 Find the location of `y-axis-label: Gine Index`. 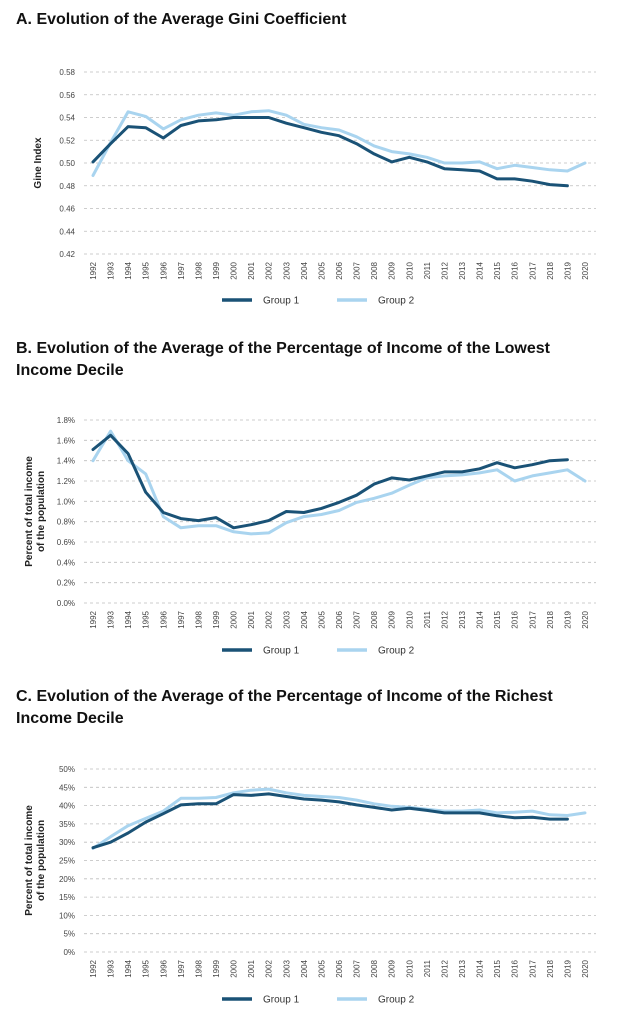

y-axis-label: Gine Index is located at coordinates (38, 163).